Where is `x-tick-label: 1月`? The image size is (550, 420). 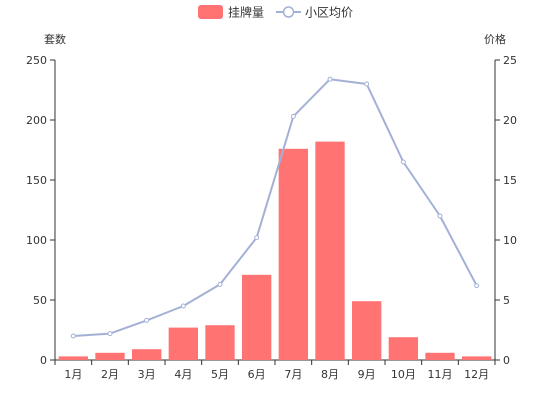 x-tick-label: 1月 is located at coordinates (73, 374).